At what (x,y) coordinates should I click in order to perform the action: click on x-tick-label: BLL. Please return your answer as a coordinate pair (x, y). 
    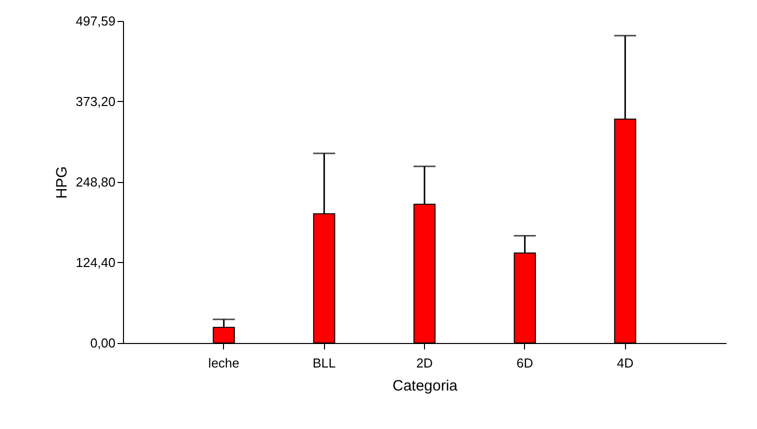
    Looking at the image, I should click on (324, 363).